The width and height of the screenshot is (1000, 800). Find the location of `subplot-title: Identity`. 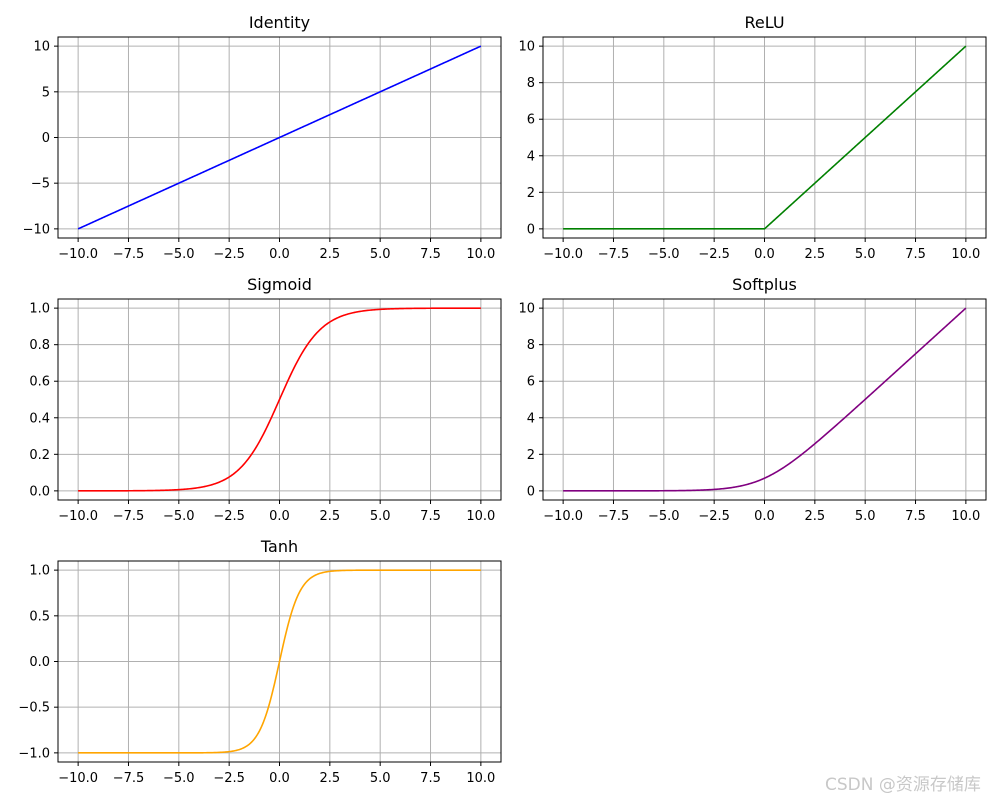

subplot-title: Identity is located at coordinates (279, 22).